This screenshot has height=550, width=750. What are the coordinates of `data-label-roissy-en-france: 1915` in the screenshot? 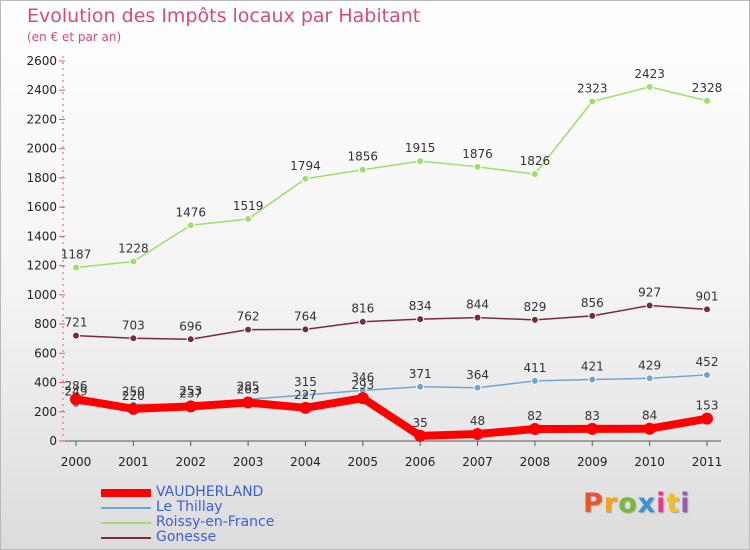 It's located at (420, 148).